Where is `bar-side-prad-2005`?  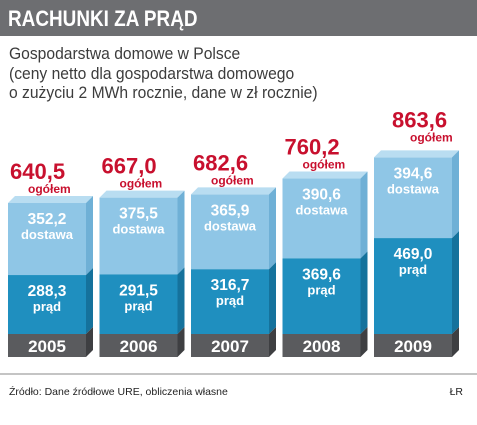 bar-side-prad-2005 is located at coordinates (89, 301).